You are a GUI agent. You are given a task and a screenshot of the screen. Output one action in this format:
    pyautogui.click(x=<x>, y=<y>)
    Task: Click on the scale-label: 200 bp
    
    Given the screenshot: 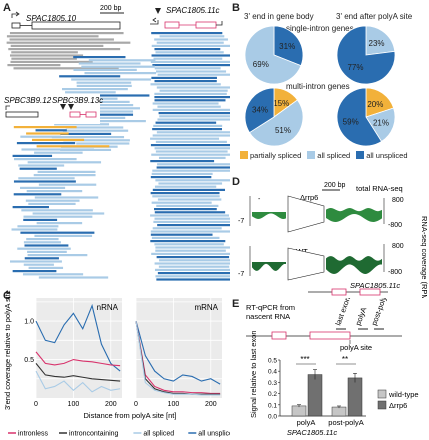 What is the action you would take?
    pyautogui.click(x=111, y=8)
    